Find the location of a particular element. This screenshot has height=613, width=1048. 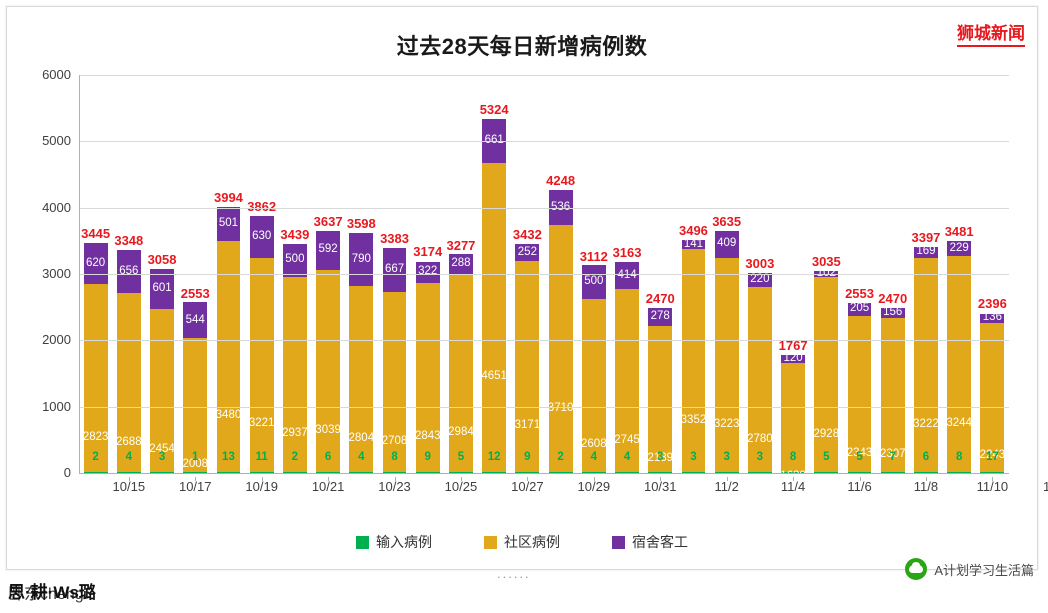

legend-item-community: 社区病例 is located at coordinates (522, 542).